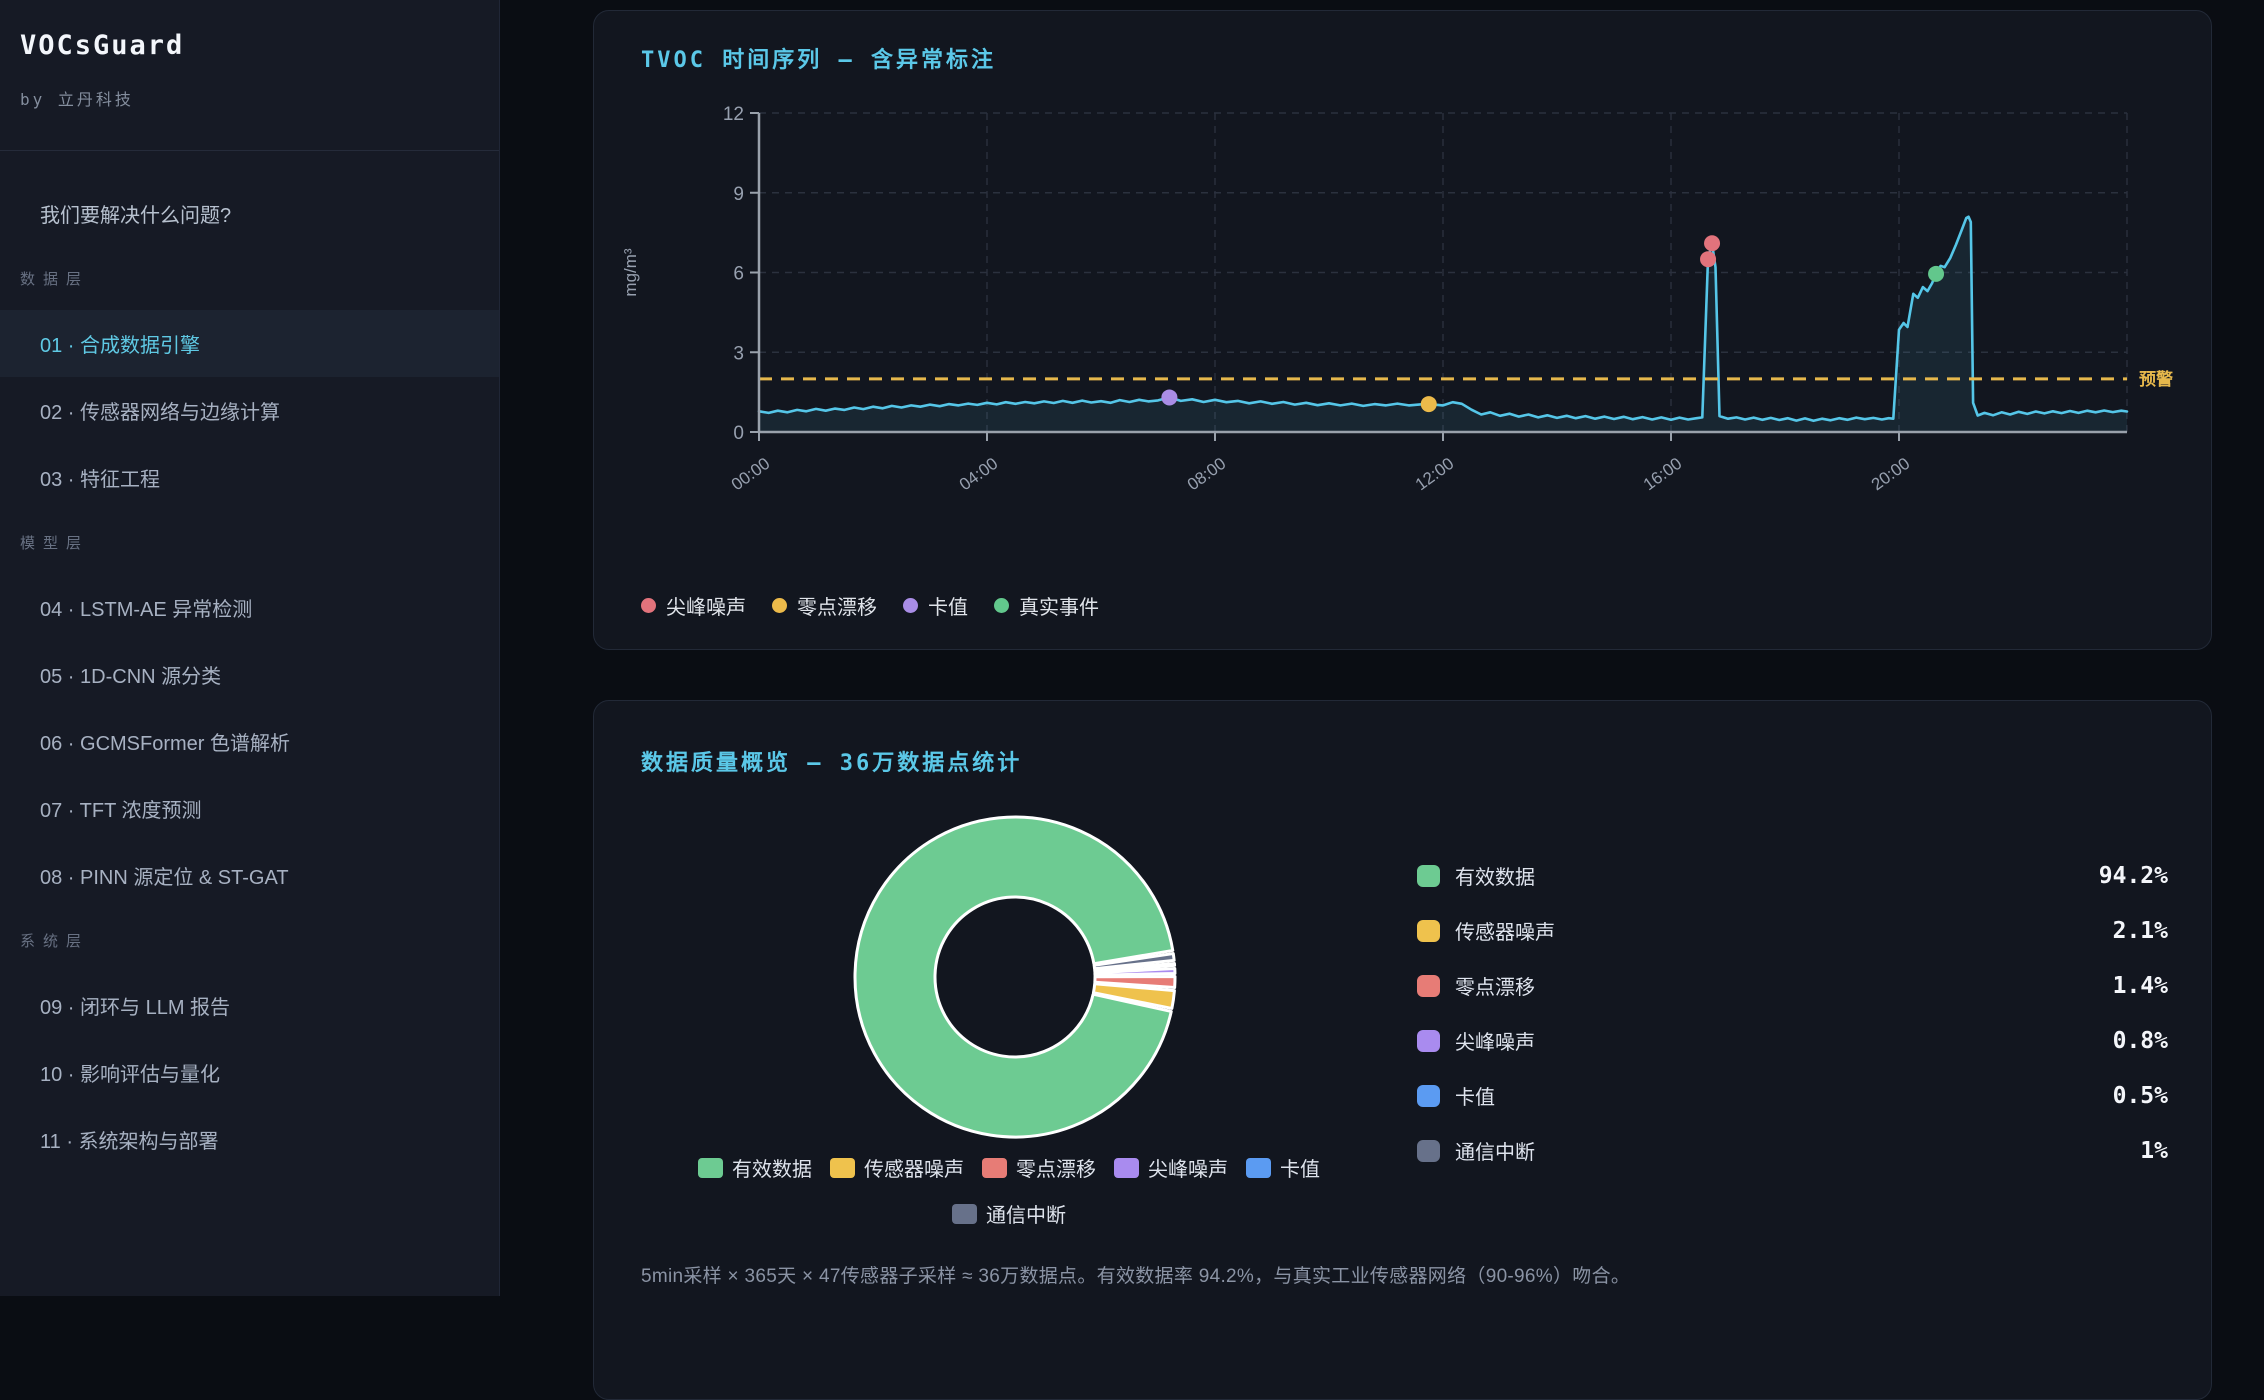 The image size is (2264, 1400). What do you see at coordinates (131, 677) in the screenshot?
I see `sidebar-item-2-2: 05 · 1D-CNN 源分类` at bounding box center [131, 677].